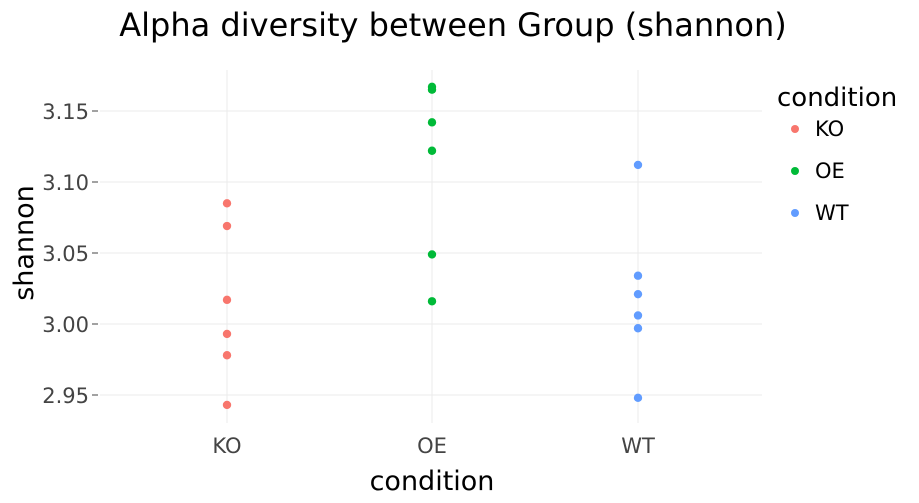 The height and width of the screenshot is (503, 919). I want to click on legend-label-ko: KO, so click(829, 129).